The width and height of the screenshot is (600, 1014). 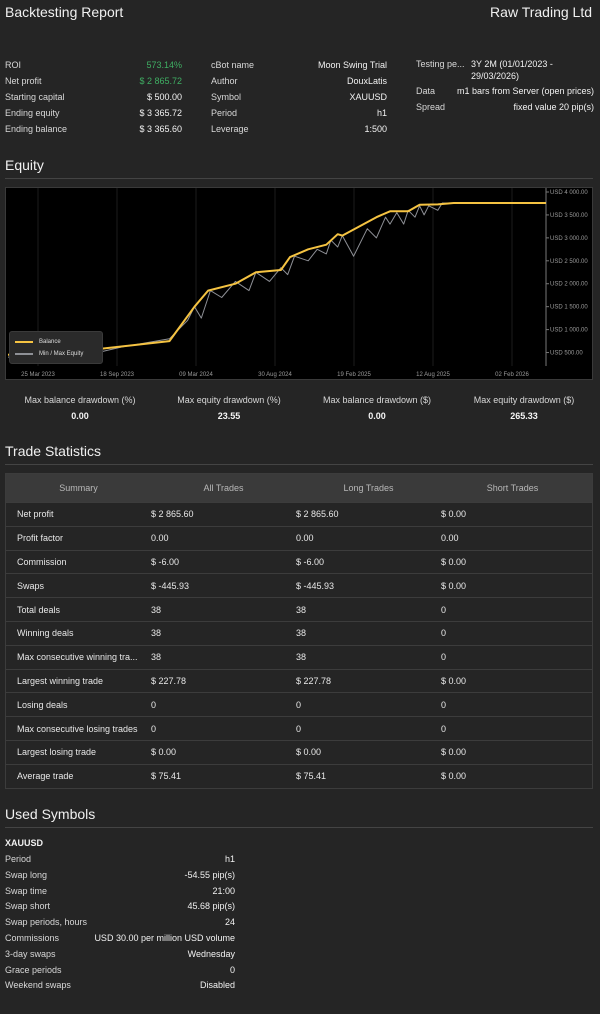 What do you see at coordinates (569, 262) in the screenshot?
I see `y-tick-label: USD 2 500.00` at bounding box center [569, 262].